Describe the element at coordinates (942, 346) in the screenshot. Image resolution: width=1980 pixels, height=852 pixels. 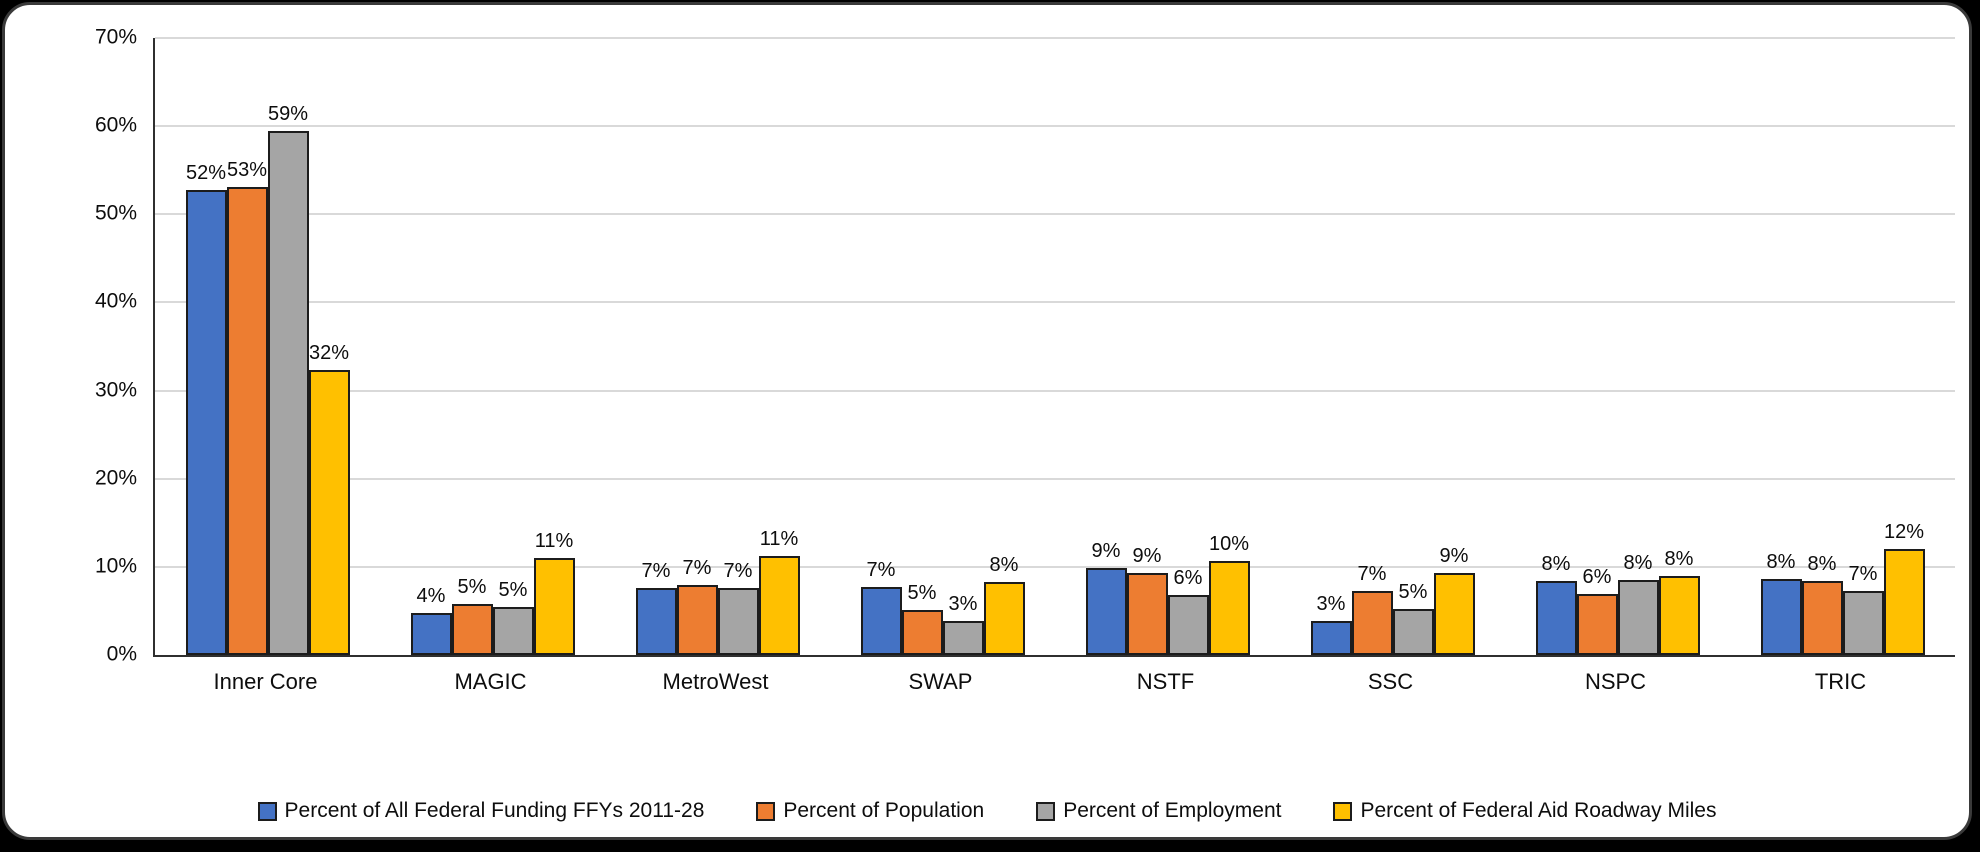
I see `bar-group-swap: 7% 5% 3% 8%` at that location.